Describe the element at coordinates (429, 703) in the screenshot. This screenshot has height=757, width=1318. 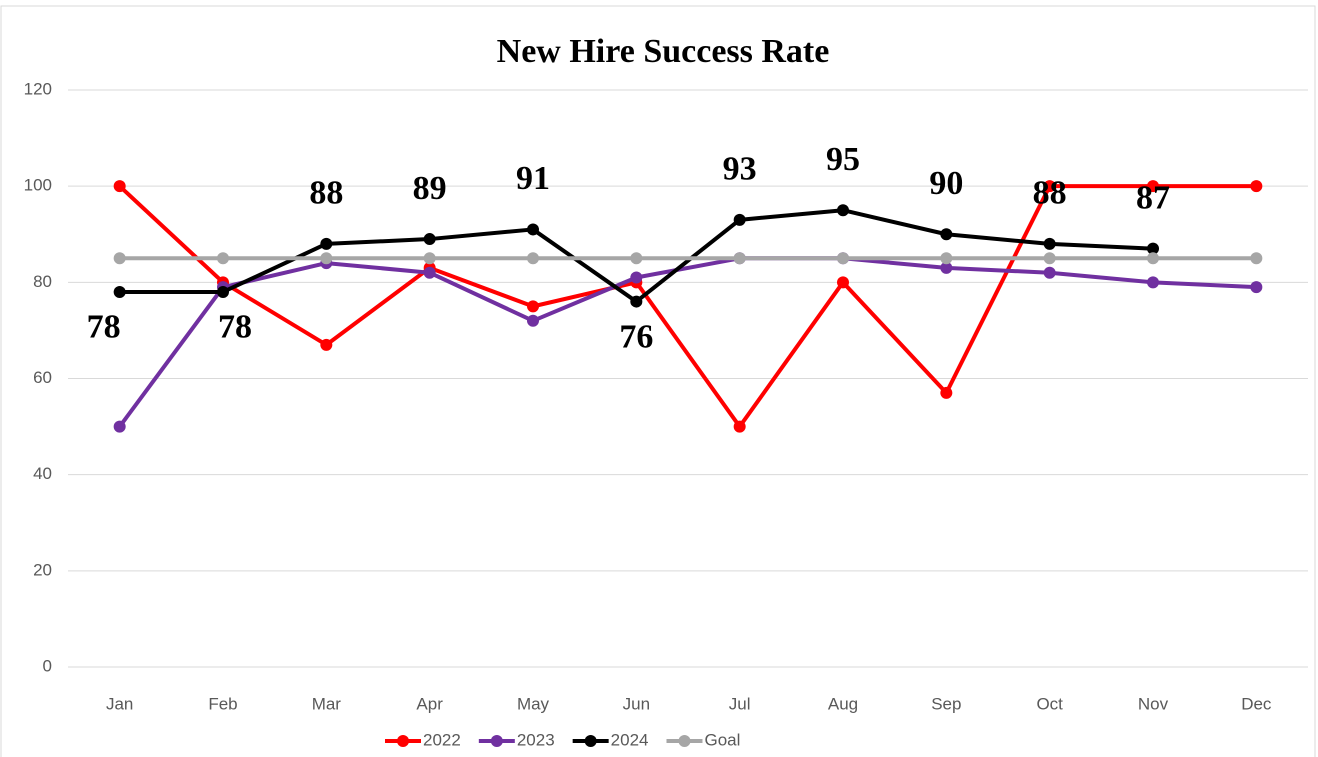
I see `x-tick-label: Apr` at that location.